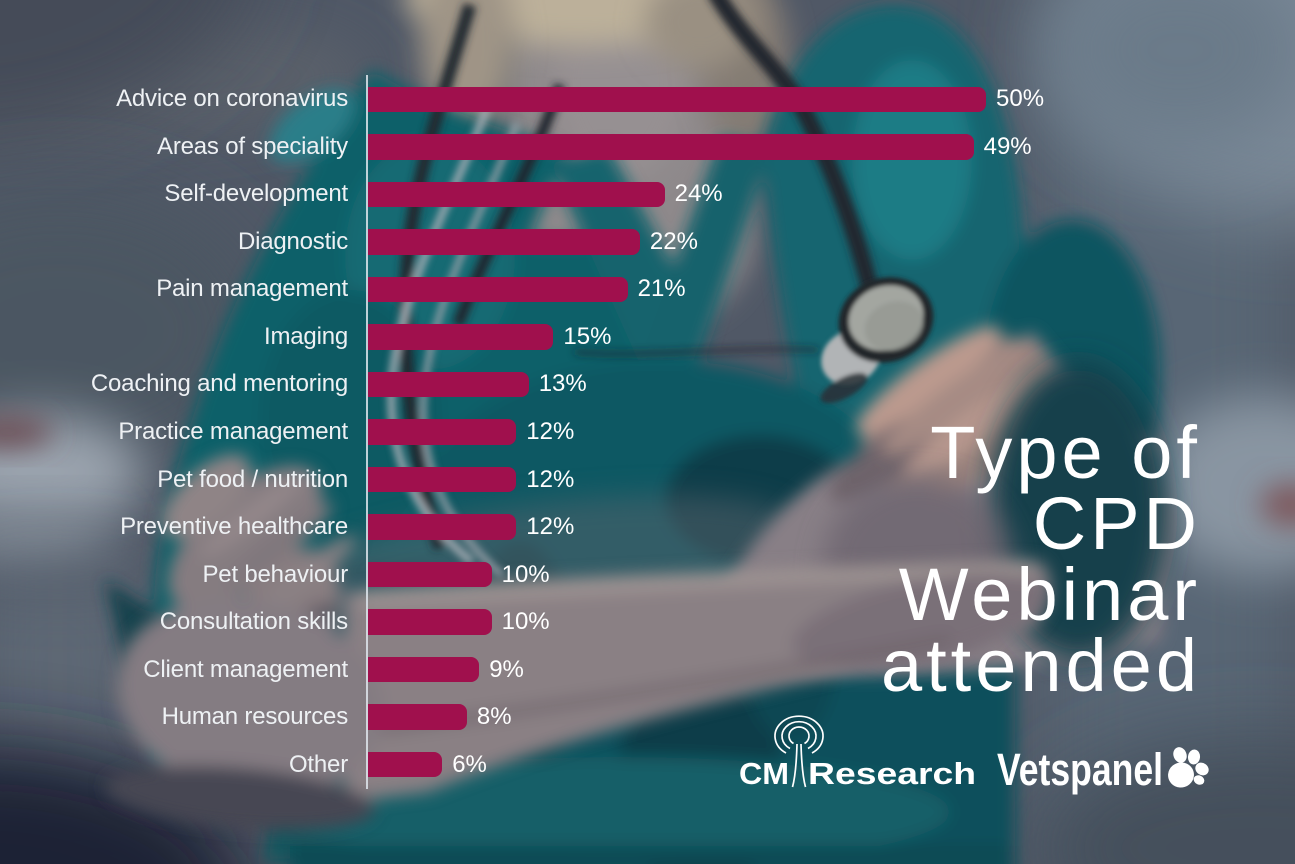  What do you see at coordinates (1080, 769) in the screenshot?
I see `svg-text: Vetspanel` at bounding box center [1080, 769].